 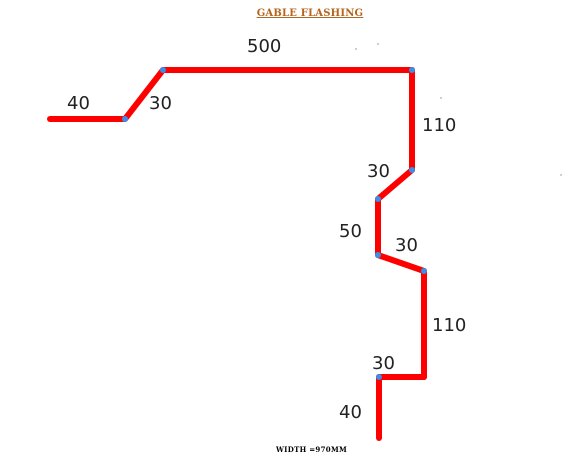 I want to click on dimension-label-5: 30, so click(x=378, y=171).